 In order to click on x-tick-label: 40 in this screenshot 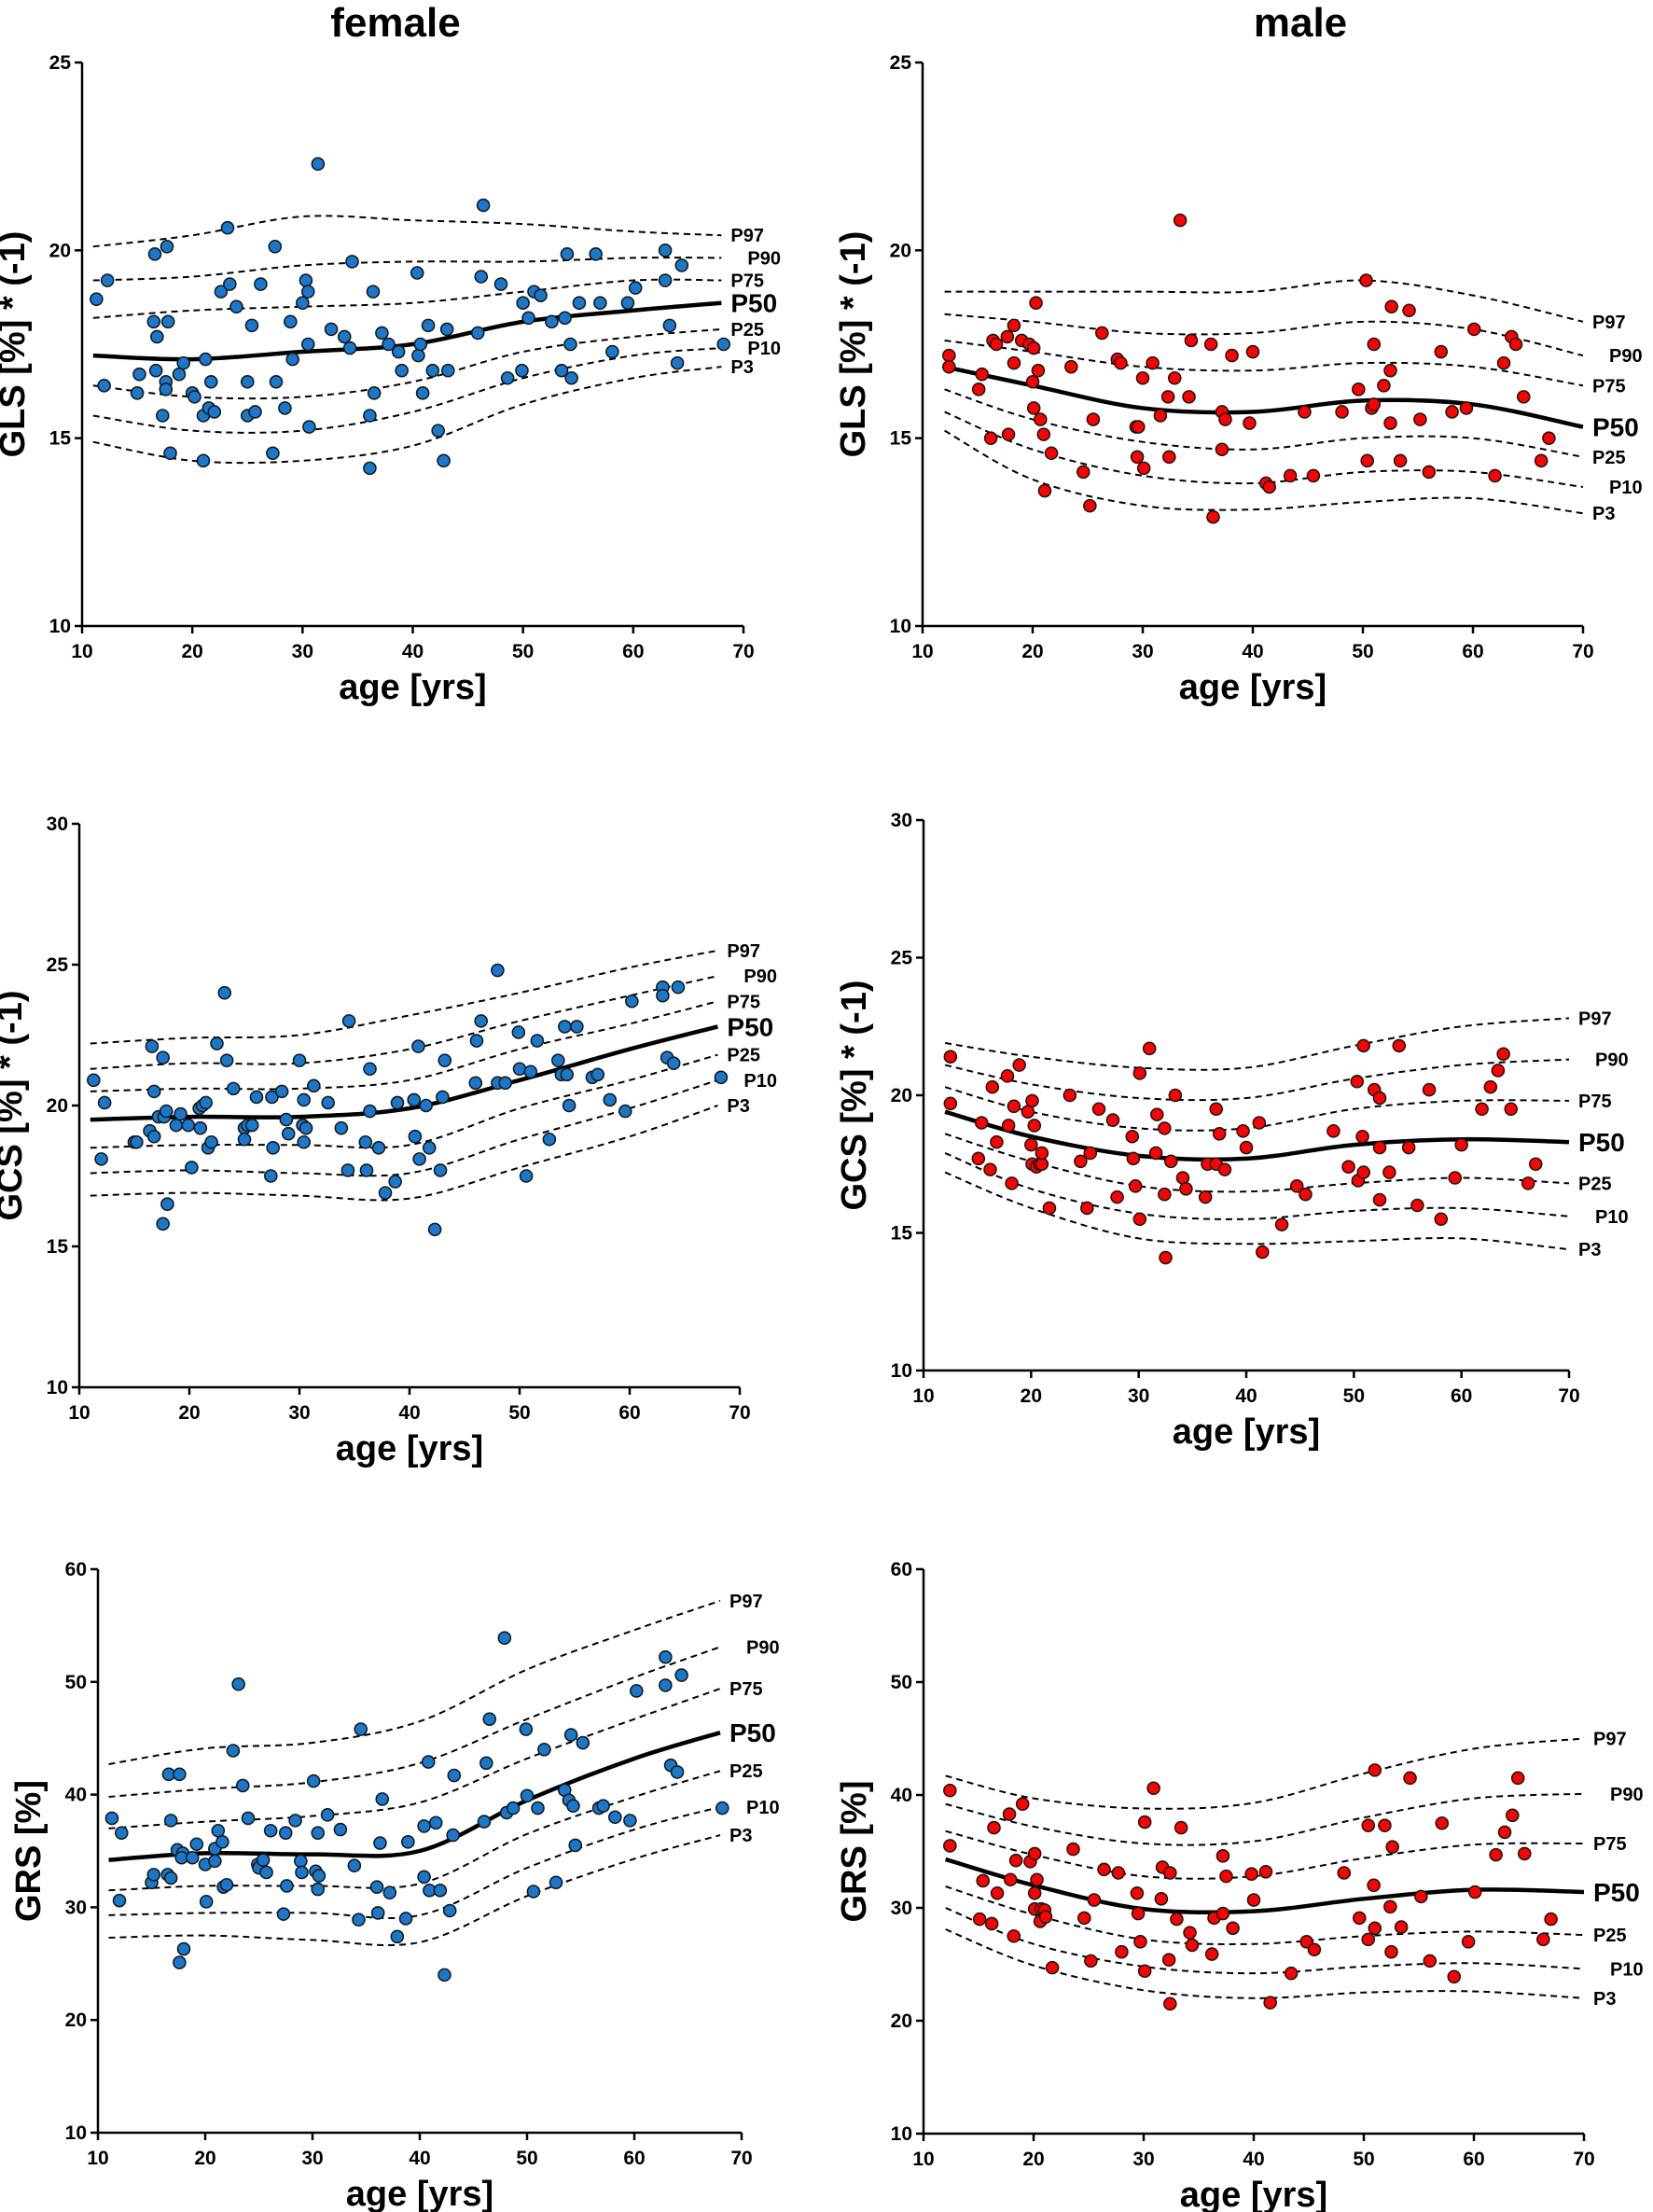, I will do `click(1252, 651)`.